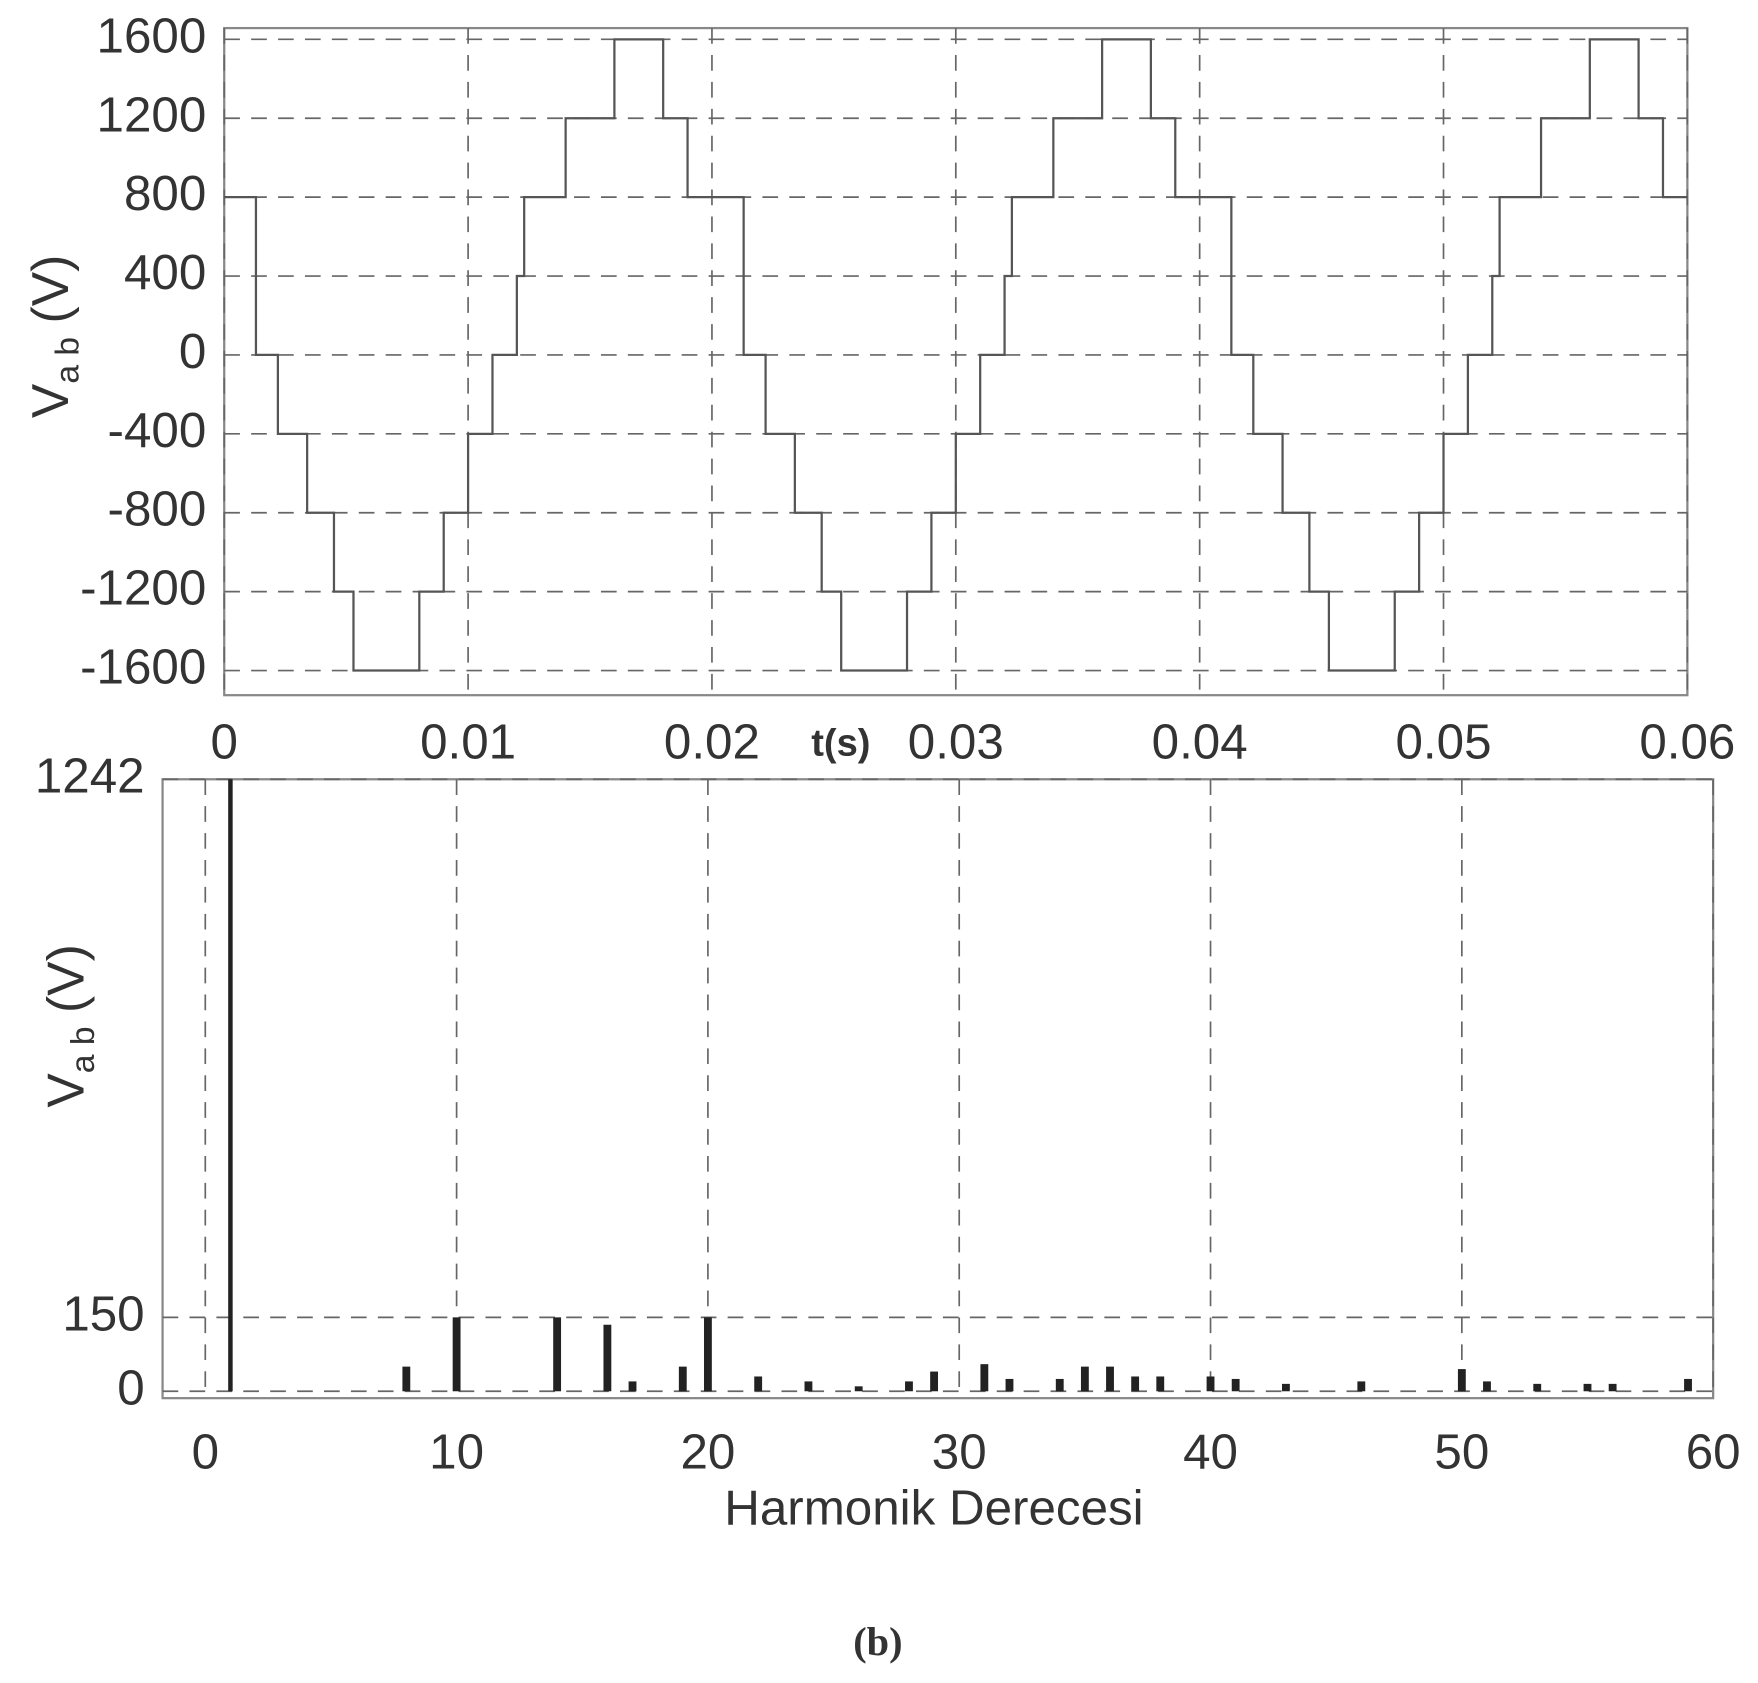 Image resolution: width=1758 pixels, height=1683 pixels. What do you see at coordinates (840, 744) in the screenshot?
I see `x-axis-label: t(s)` at bounding box center [840, 744].